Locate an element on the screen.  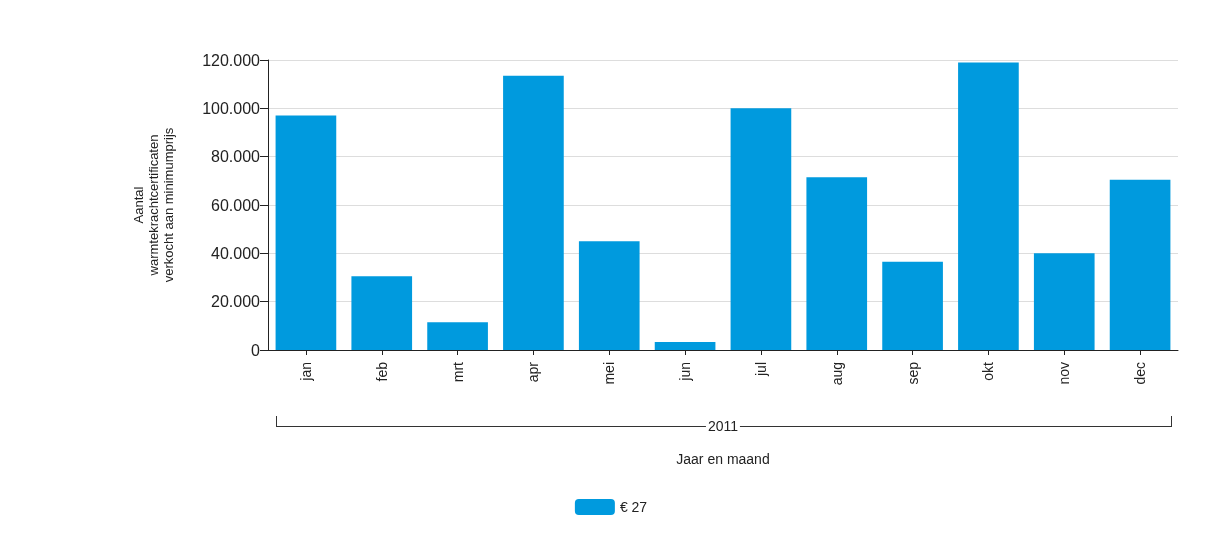
x-tick-label: okt is located at coordinates (988, 371).